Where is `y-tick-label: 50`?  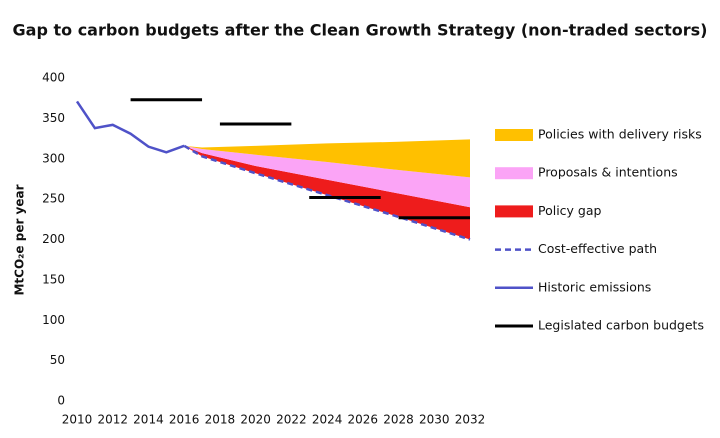
y-tick-label: 50 is located at coordinates (57, 360).